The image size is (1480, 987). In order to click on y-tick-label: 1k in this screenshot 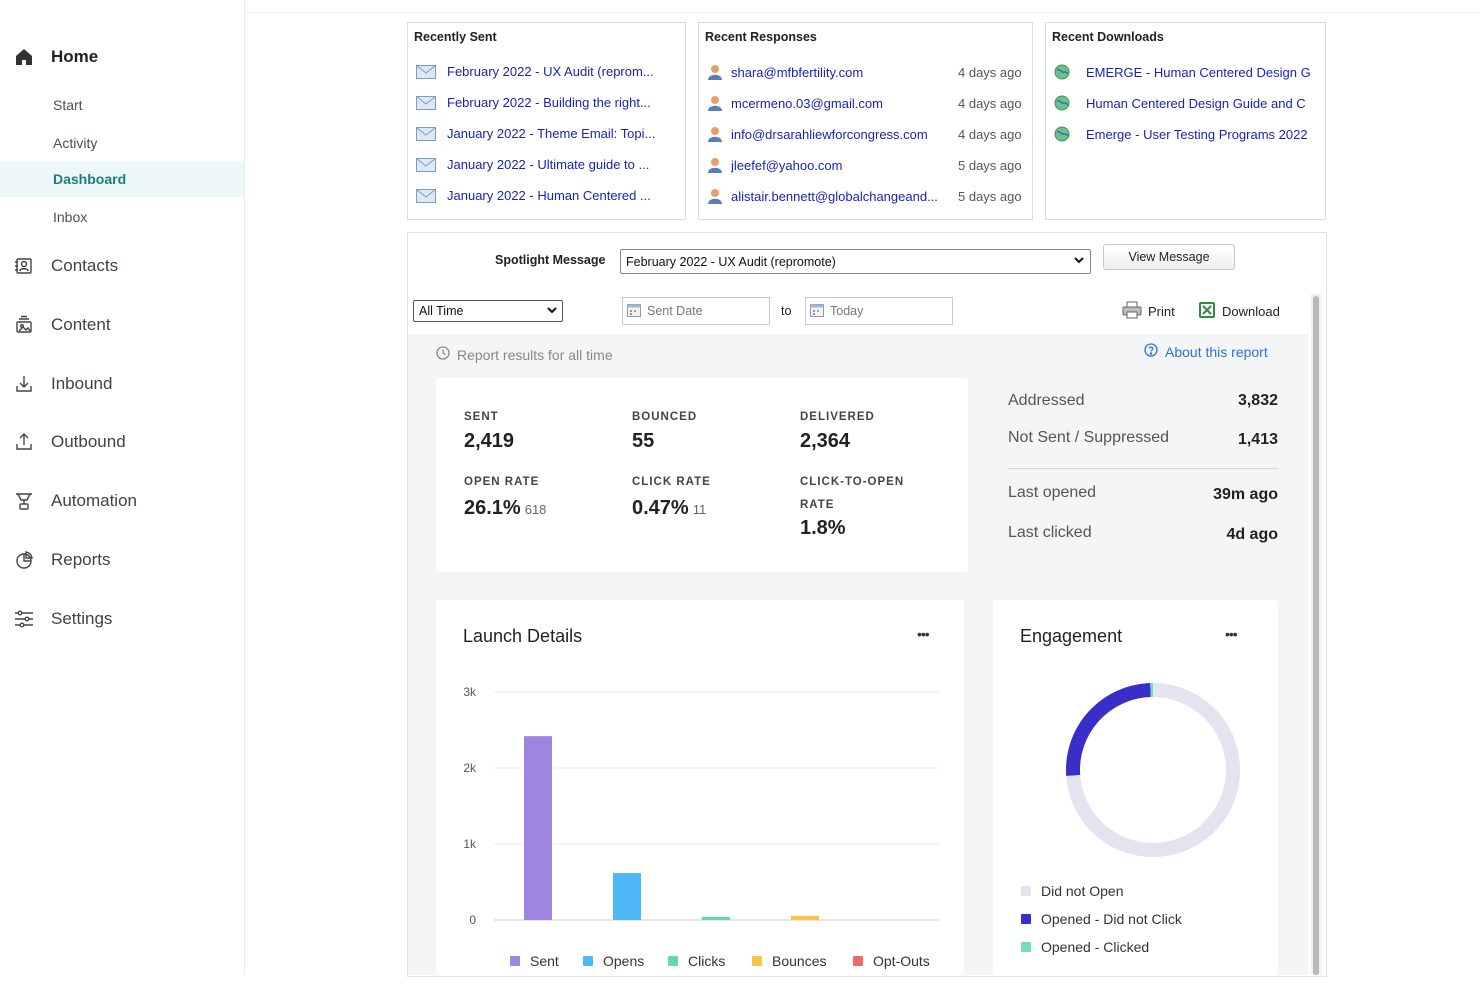, I will do `click(470, 844)`.